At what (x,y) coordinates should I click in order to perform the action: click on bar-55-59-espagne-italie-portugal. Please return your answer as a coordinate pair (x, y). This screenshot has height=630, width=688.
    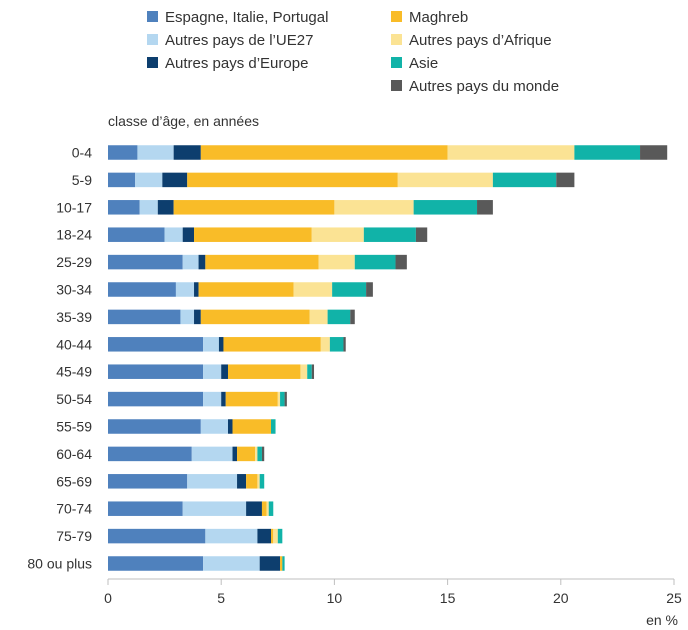
    Looking at the image, I should click on (154, 426).